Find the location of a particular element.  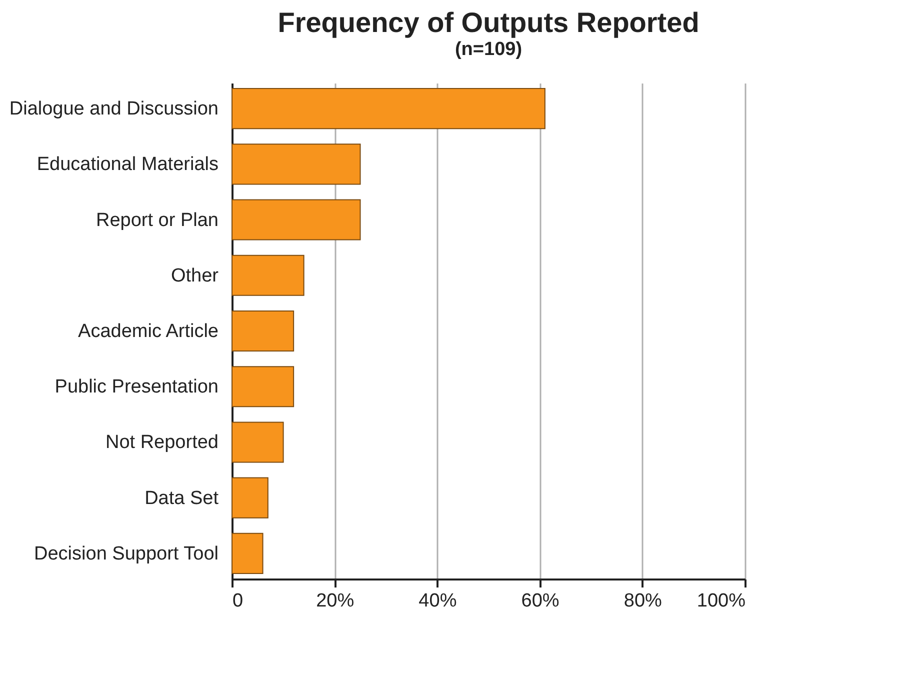

y-tick-label: Dialogue and Discussion is located at coordinates (113, 109).